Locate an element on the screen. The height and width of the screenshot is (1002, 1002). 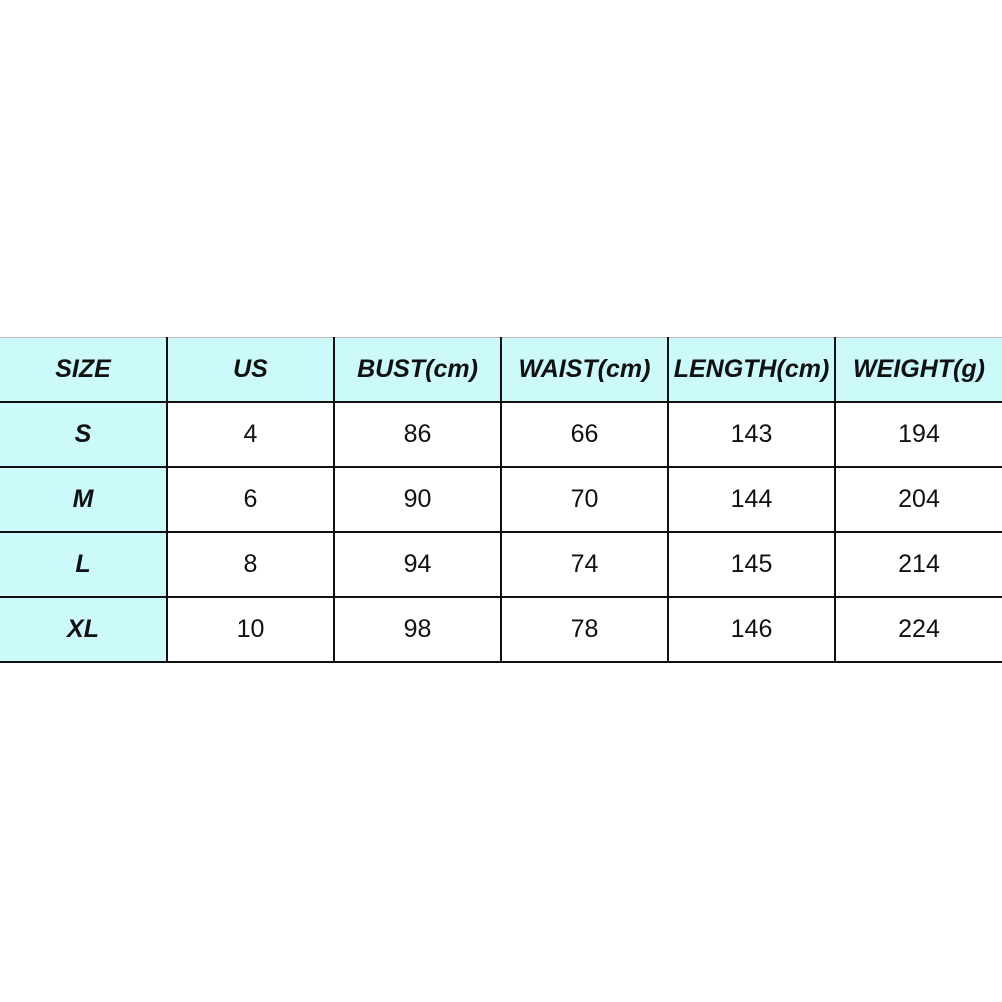
table-row: XL 10 98 78 146 224 is located at coordinates (501, 629).